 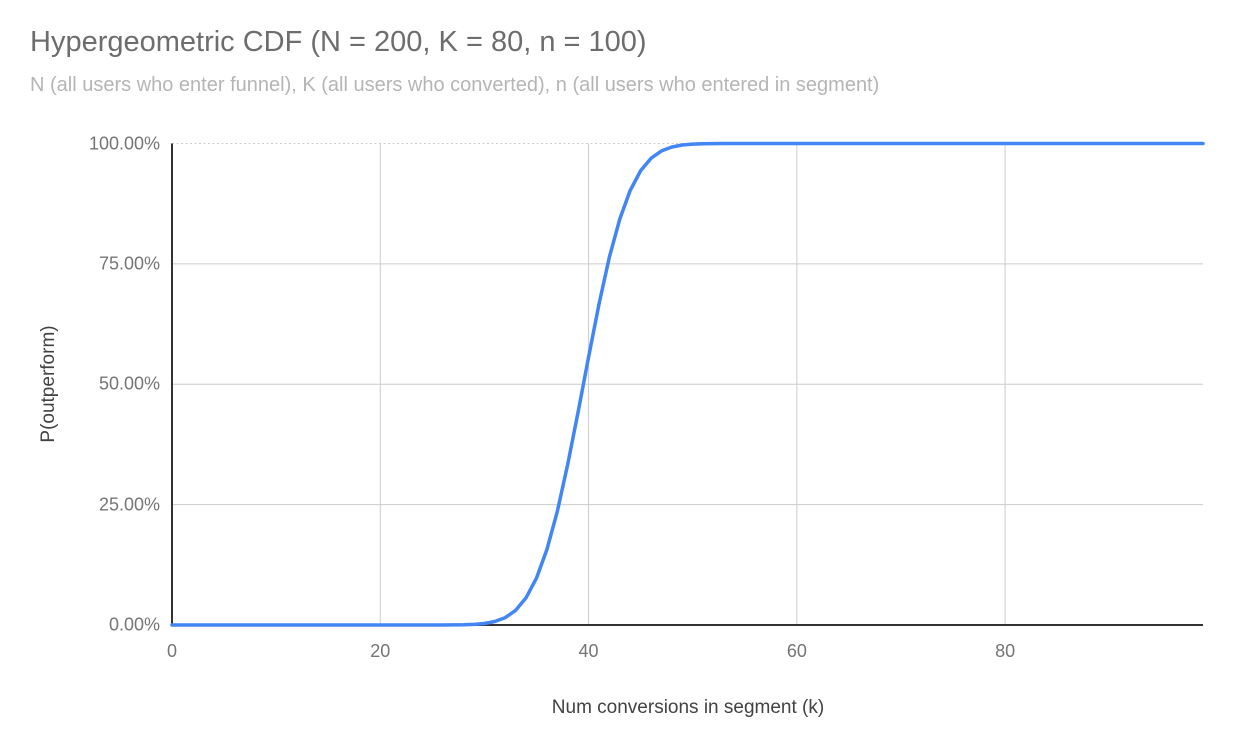 I want to click on y-tick-label: 100.00%, so click(x=124, y=143).